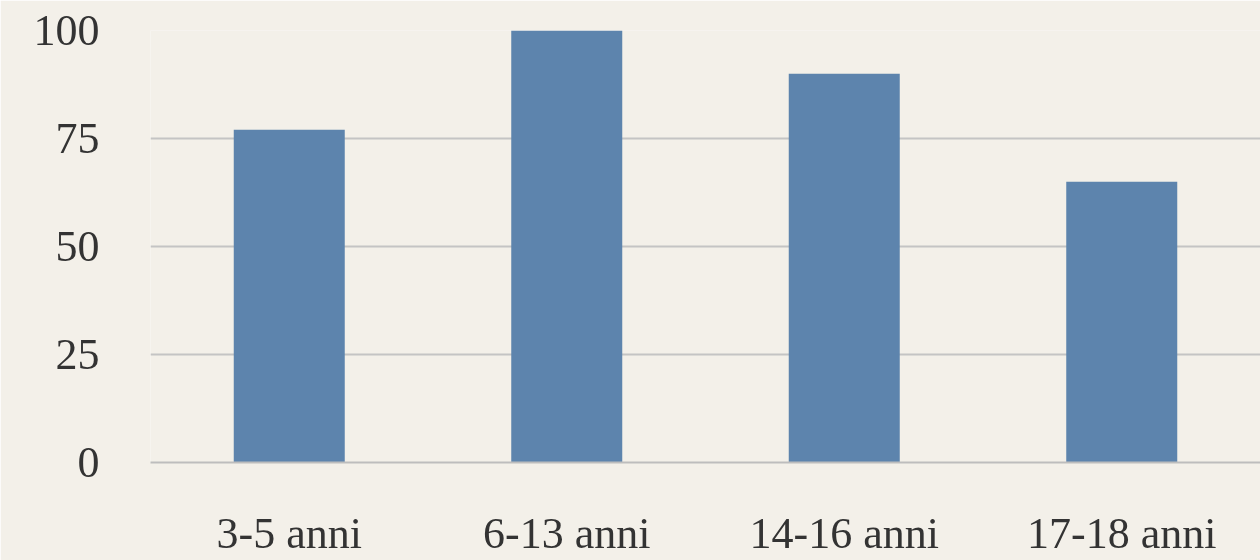 This screenshot has height=560, width=1260. Describe the element at coordinates (77, 246) in the screenshot. I see `y-tick-label: 50` at that location.